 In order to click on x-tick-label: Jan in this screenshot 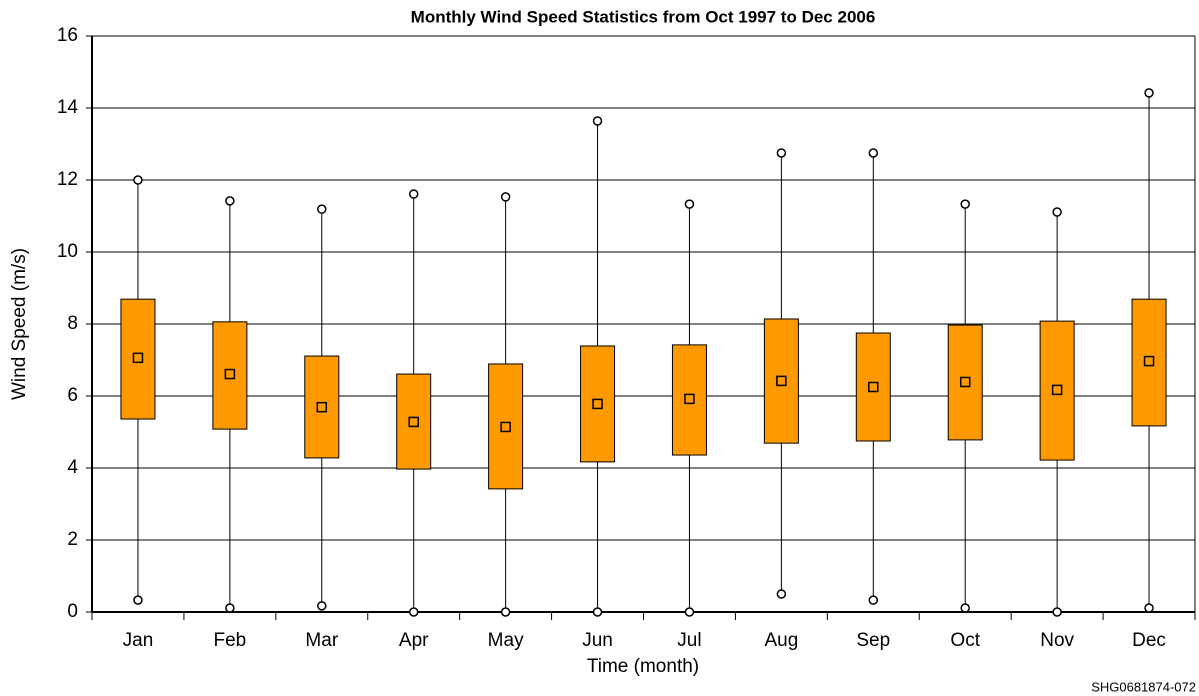, I will do `click(138, 640)`.